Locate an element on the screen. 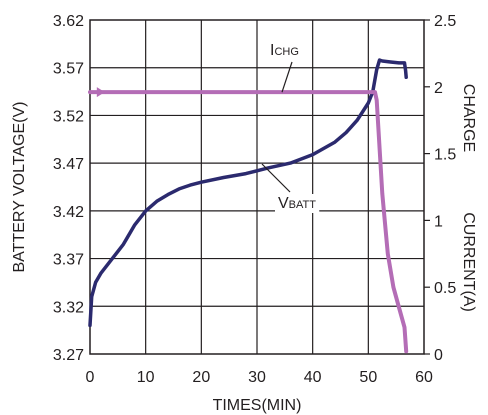 Image resolution: width=488 pixels, height=415 pixels. x-tick-label: 40 is located at coordinates (313, 377).